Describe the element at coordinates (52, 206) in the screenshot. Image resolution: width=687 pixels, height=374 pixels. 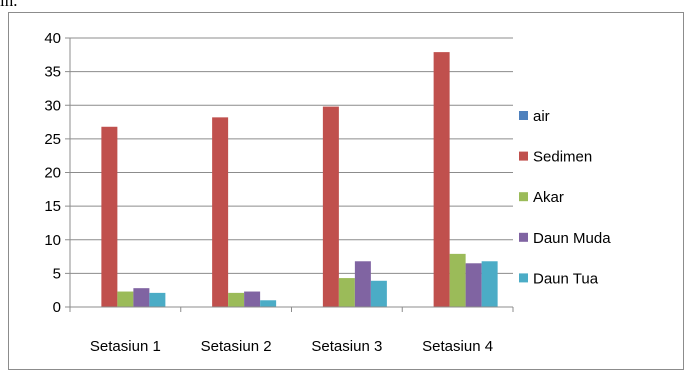
I see `y-tick-label: 15` at that location.